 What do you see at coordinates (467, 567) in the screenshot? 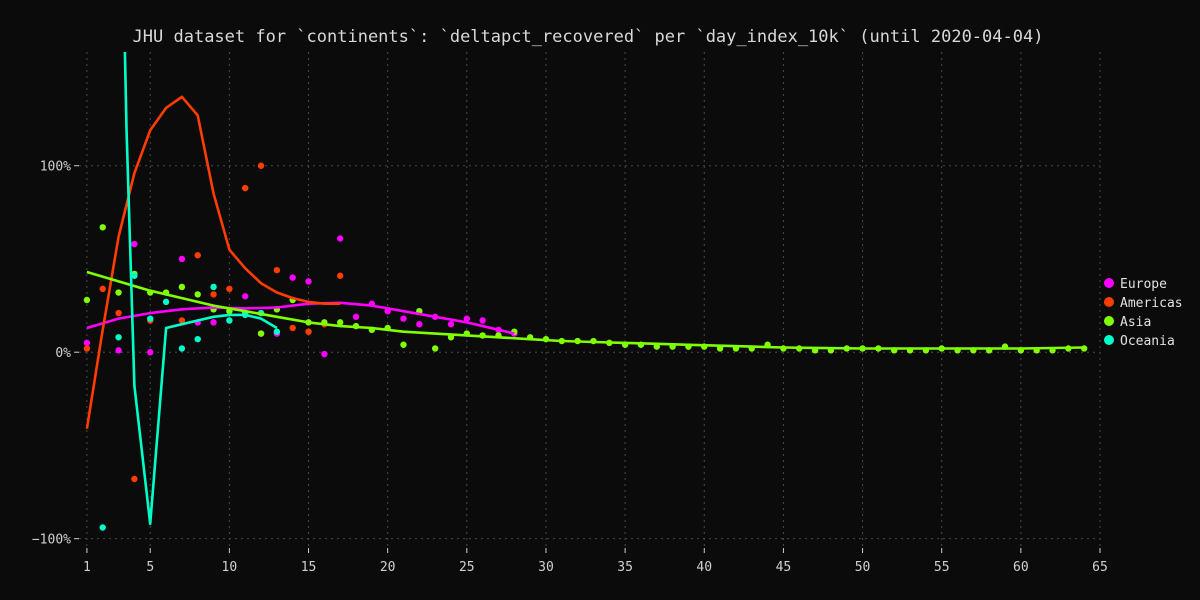
I see `x-tick-label: 25` at bounding box center [467, 567].